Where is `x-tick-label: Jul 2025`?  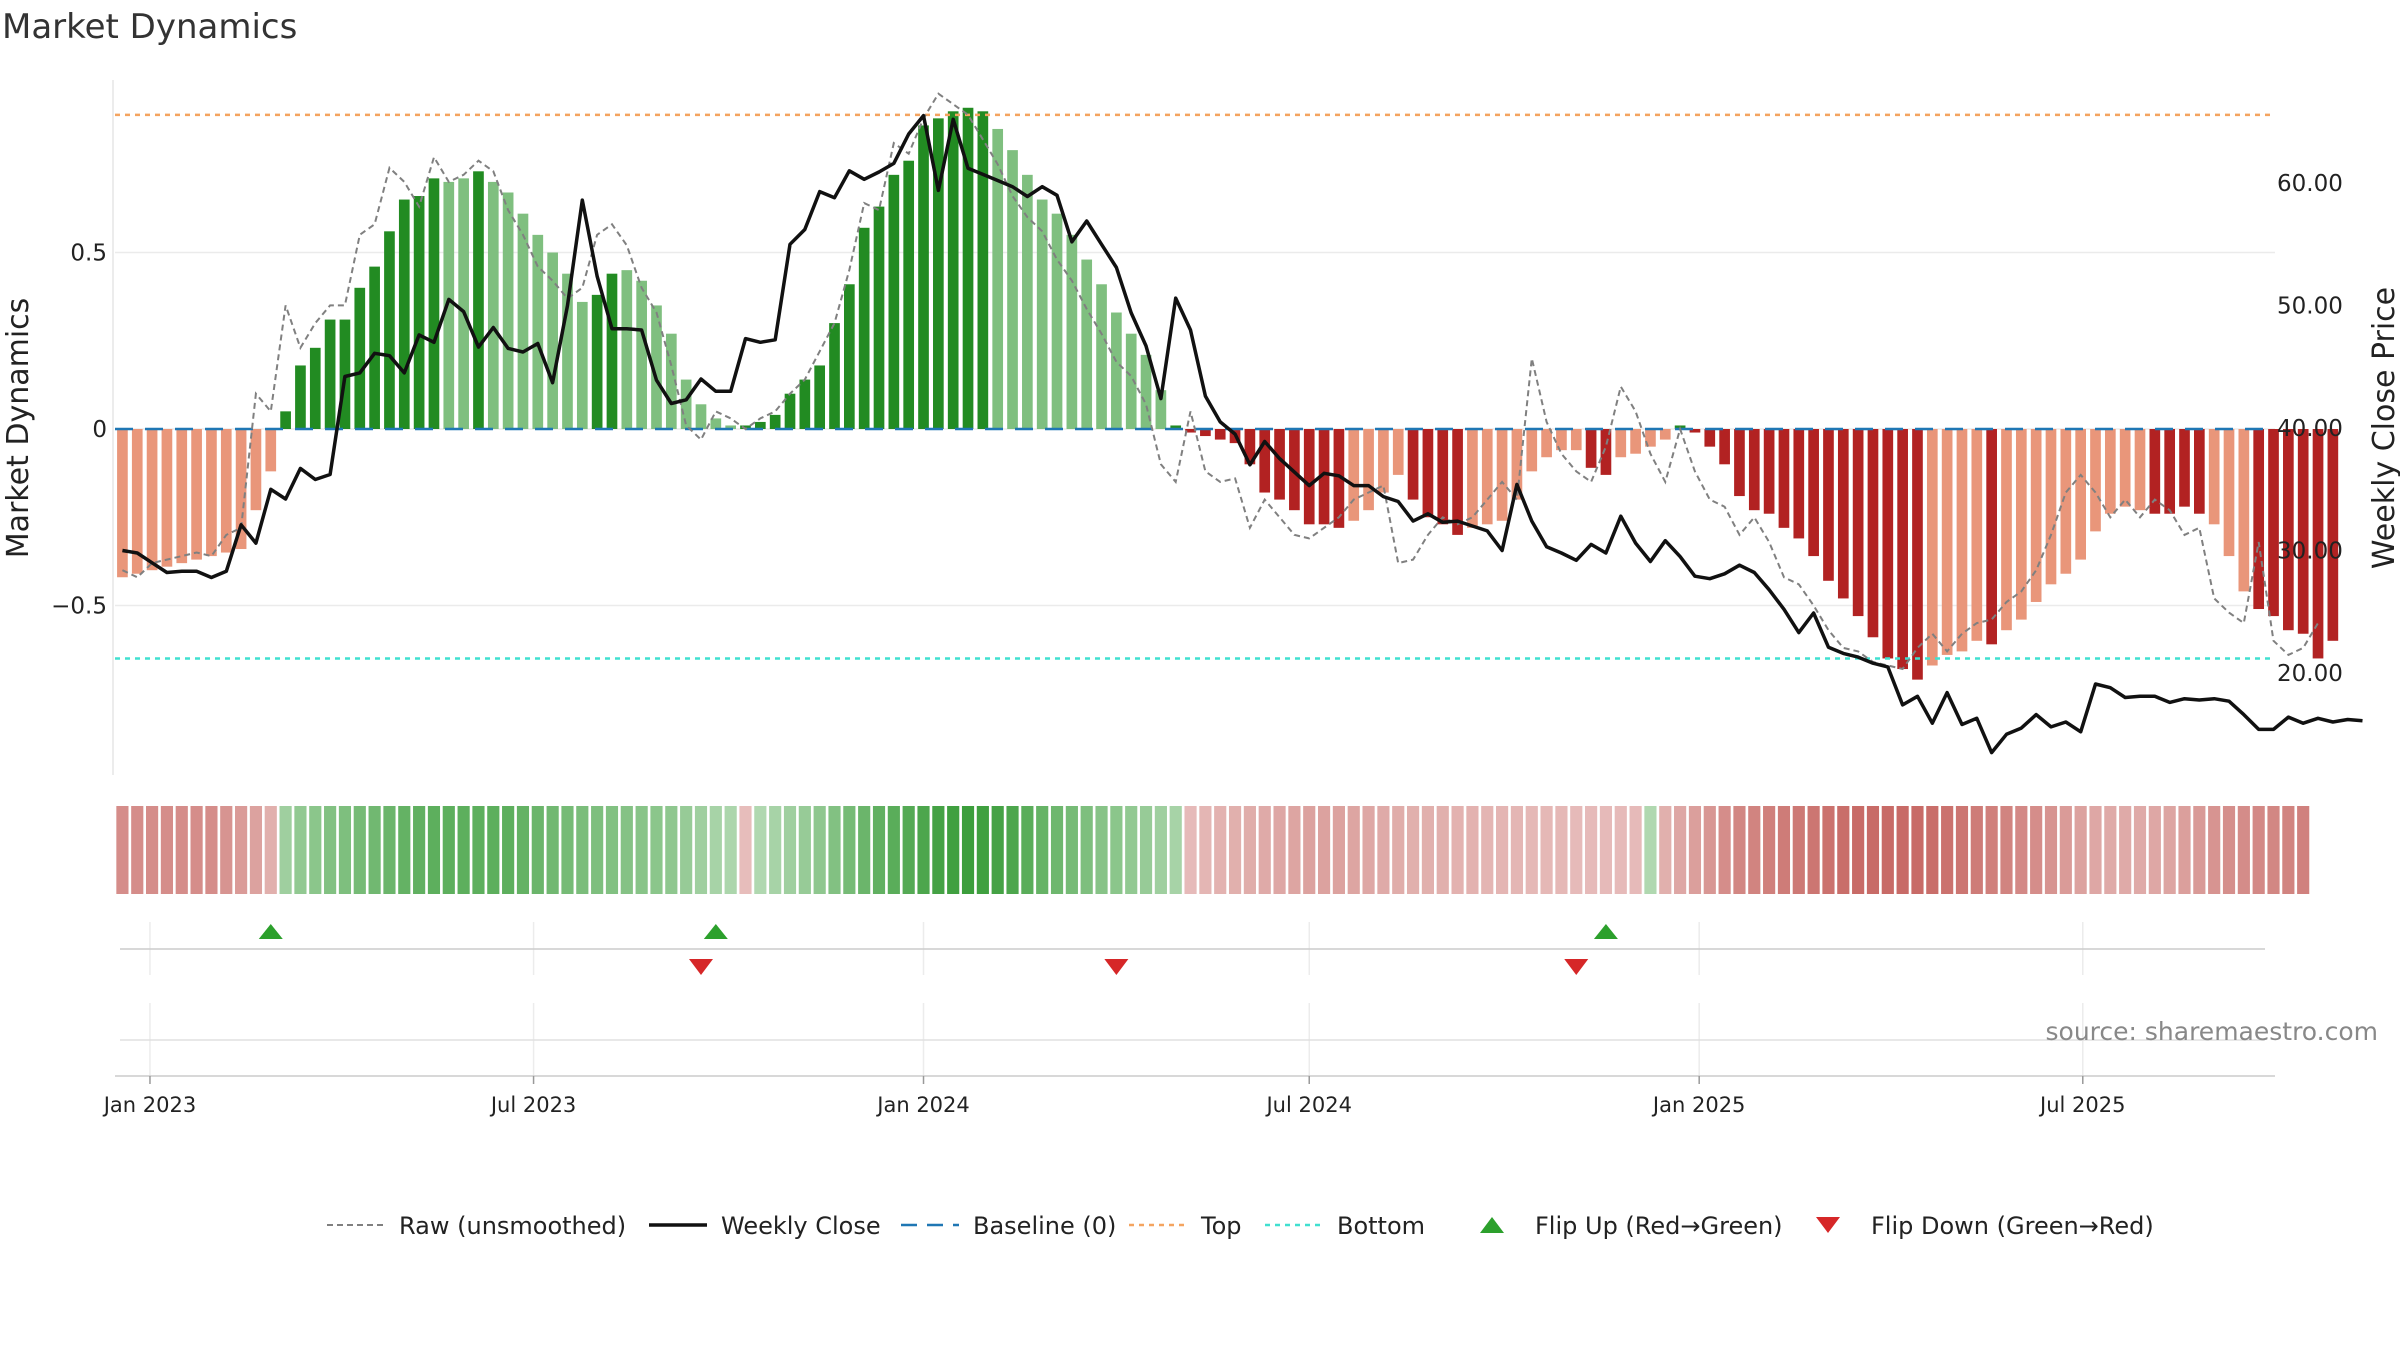 x-tick-label: Jul 2025 is located at coordinates (2081, 1105).